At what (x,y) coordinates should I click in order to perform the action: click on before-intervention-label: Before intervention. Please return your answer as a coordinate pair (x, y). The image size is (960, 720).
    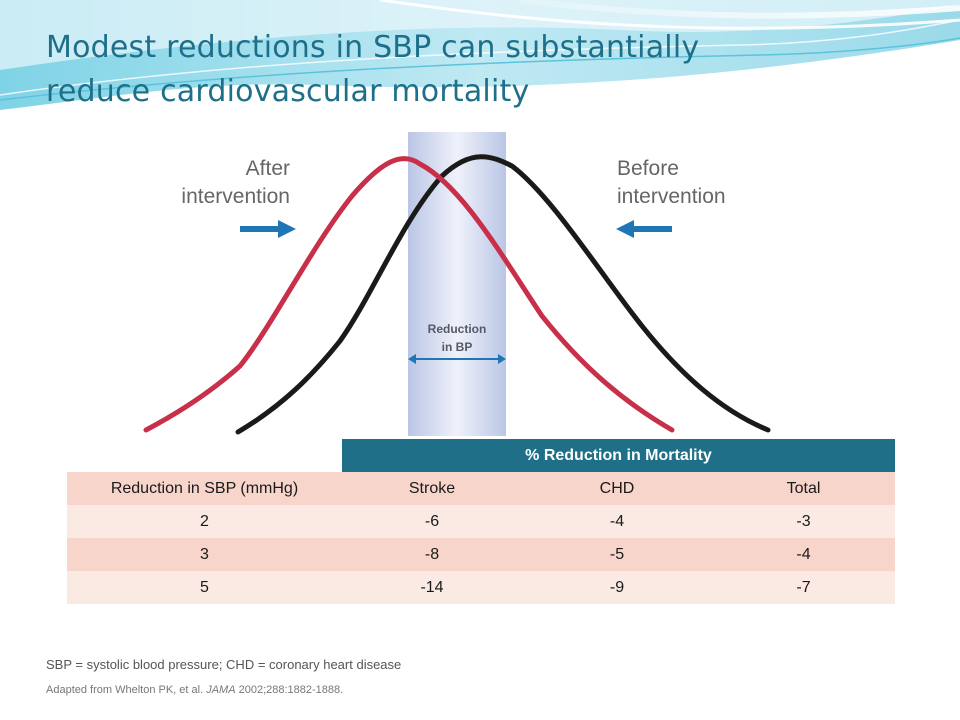
    Looking at the image, I should click on (717, 183).